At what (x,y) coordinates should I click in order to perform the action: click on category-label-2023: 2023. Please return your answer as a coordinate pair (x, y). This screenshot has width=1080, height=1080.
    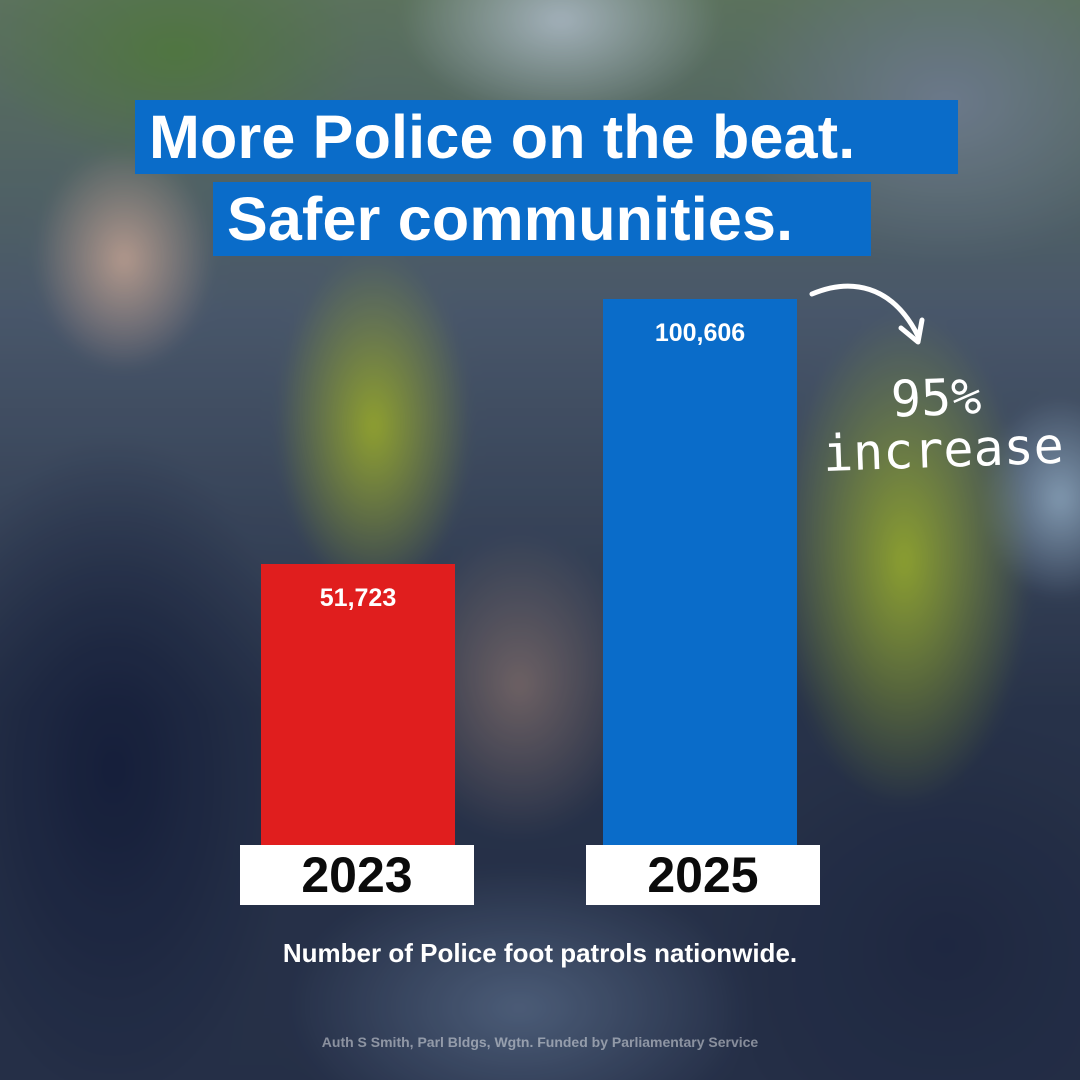
    Looking at the image, I should click on (357, 875).